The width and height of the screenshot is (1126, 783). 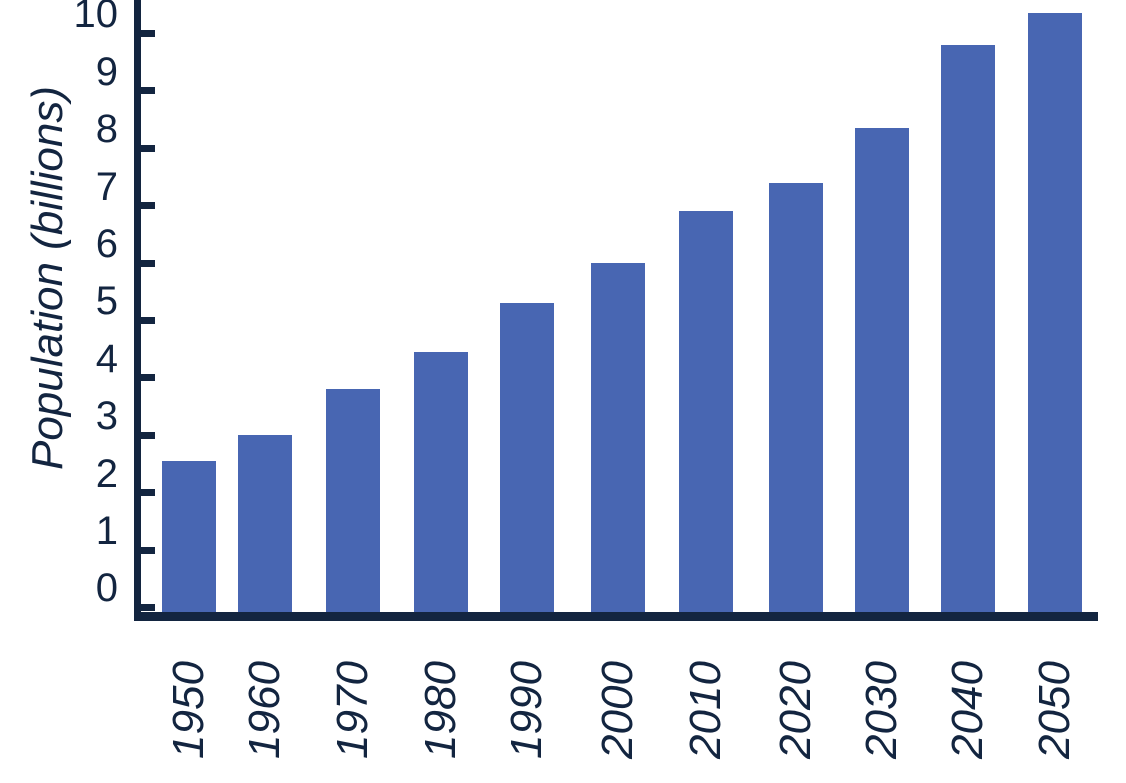 What do you see at coordinates (616, 616) in the screenshot?
I see `x-axis-line` at bounding box center [616, 616].